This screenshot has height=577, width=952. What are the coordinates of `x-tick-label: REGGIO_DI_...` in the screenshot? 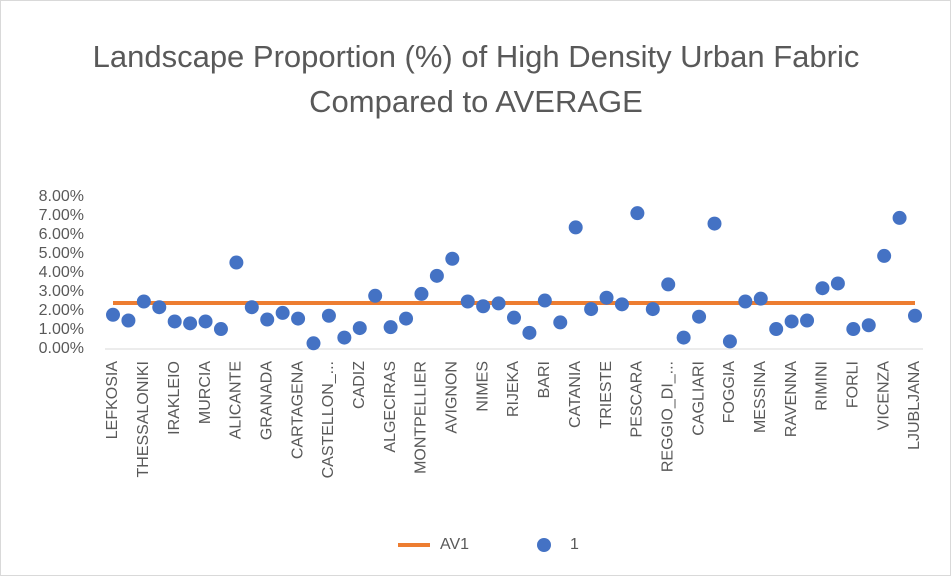 It's located at (667, 416).